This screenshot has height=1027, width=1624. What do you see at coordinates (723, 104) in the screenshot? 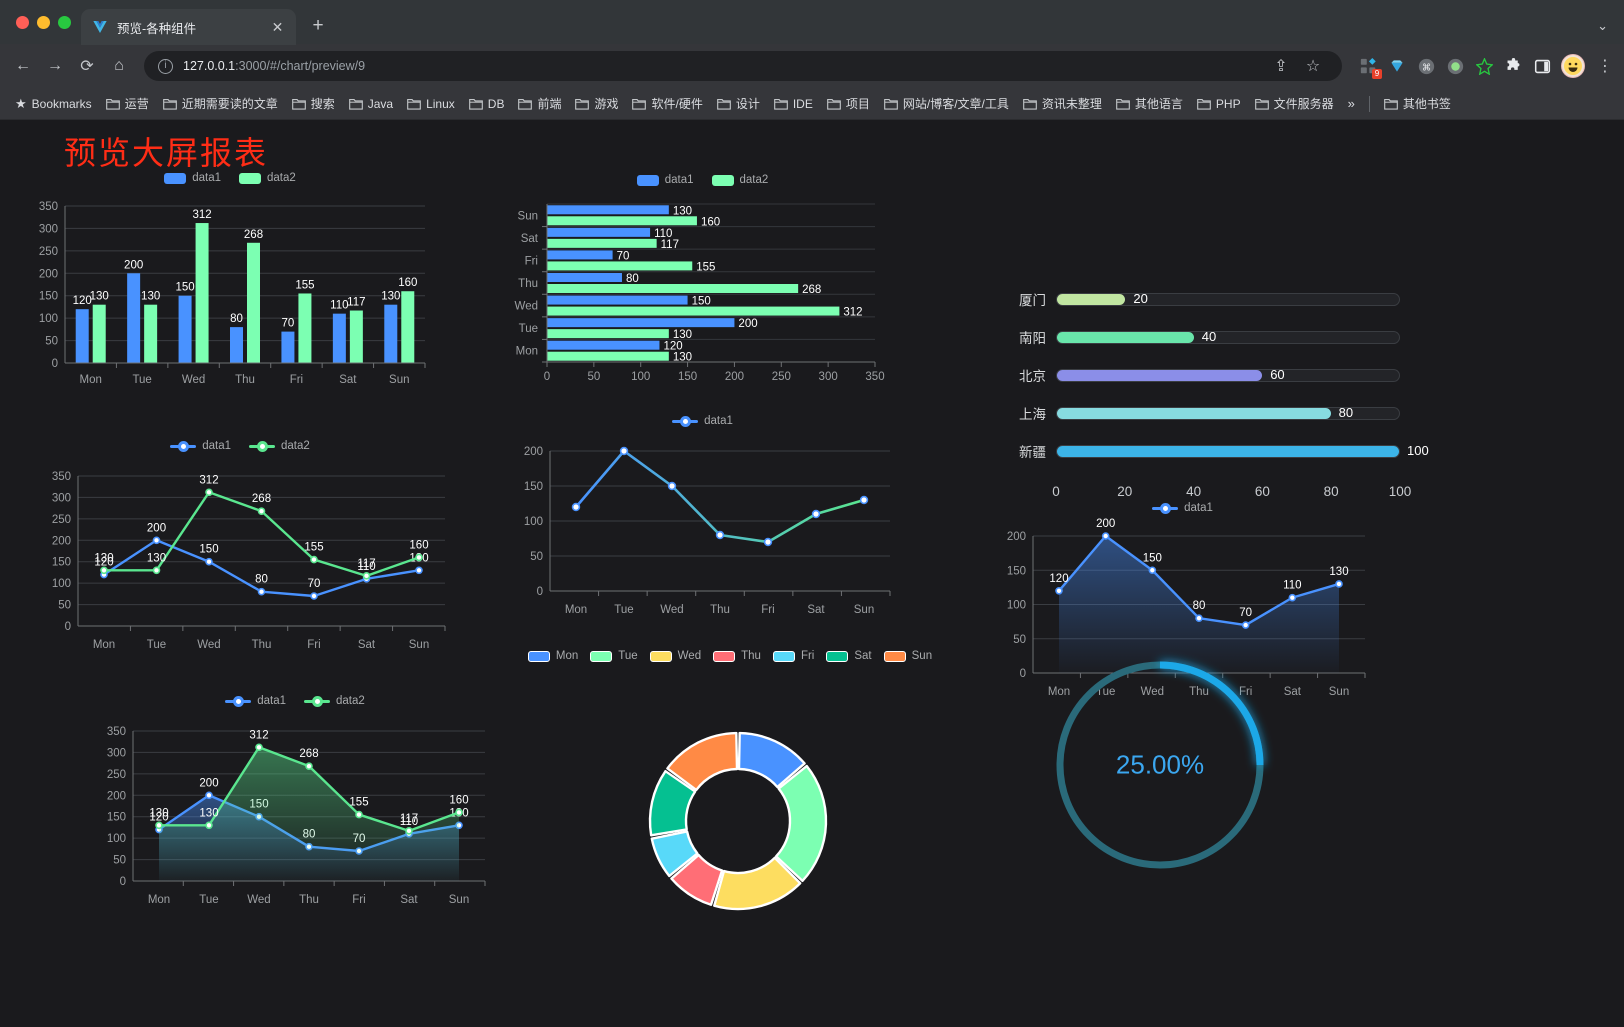
I see `folder-icon` at bounding box center [723, 104].